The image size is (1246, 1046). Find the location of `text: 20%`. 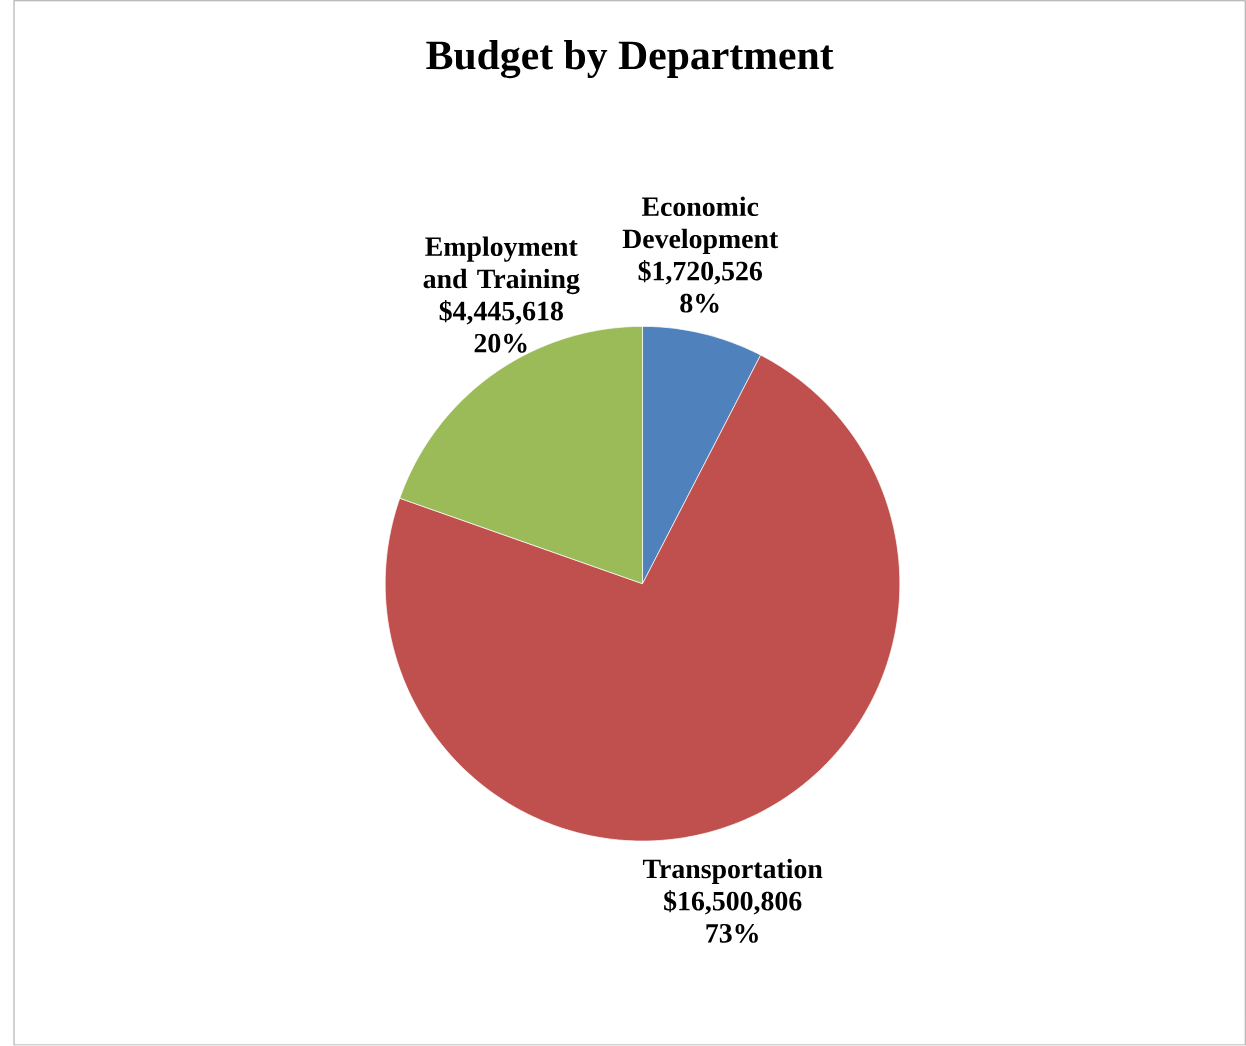

text: 20% is located at coordinates (500, 343).